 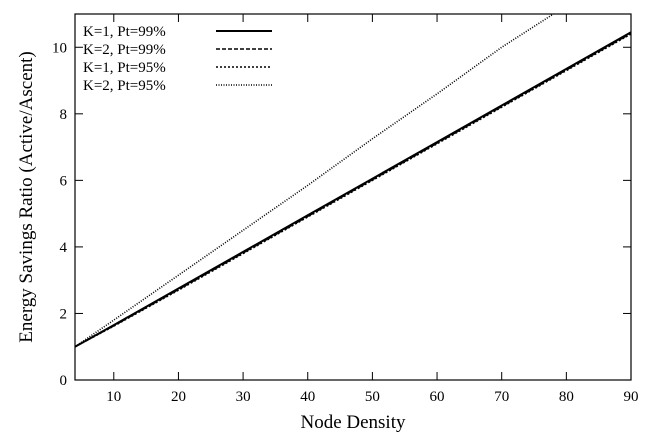 I want to click on x-tick-label: 10, so click(x=113, y=397).